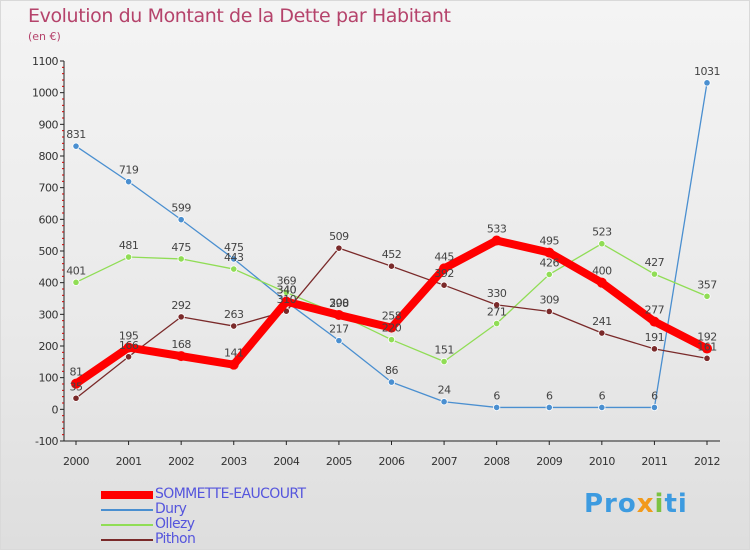 The width and height of the screenshot is (750, 550). Describe the element at coordinates (76, 372) in the screenshot. I see `data-label: 81` at that location.